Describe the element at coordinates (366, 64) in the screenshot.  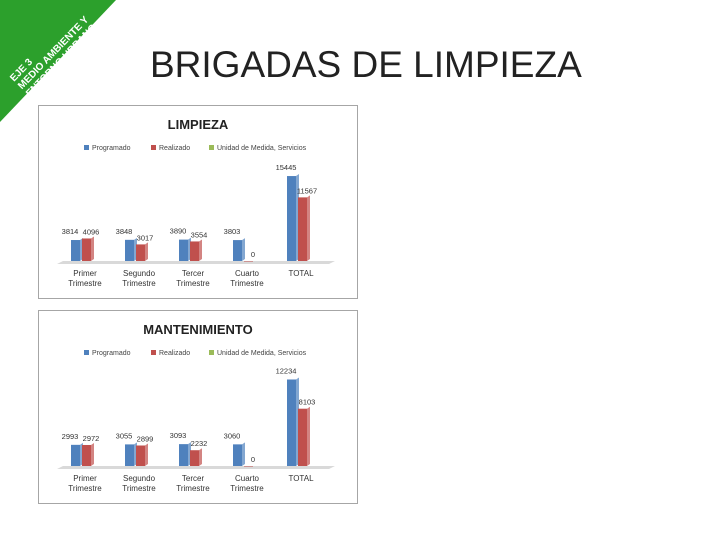
I see `slide-title: BRIGADAS DE LIMPIEZA` at that location.